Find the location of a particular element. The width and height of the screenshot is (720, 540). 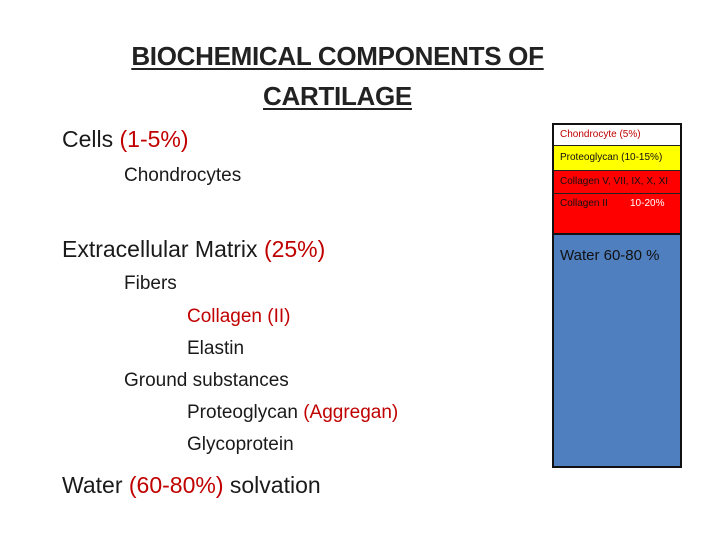

cells-line: Cells (1-5%) is located at coordinates (125, 139).